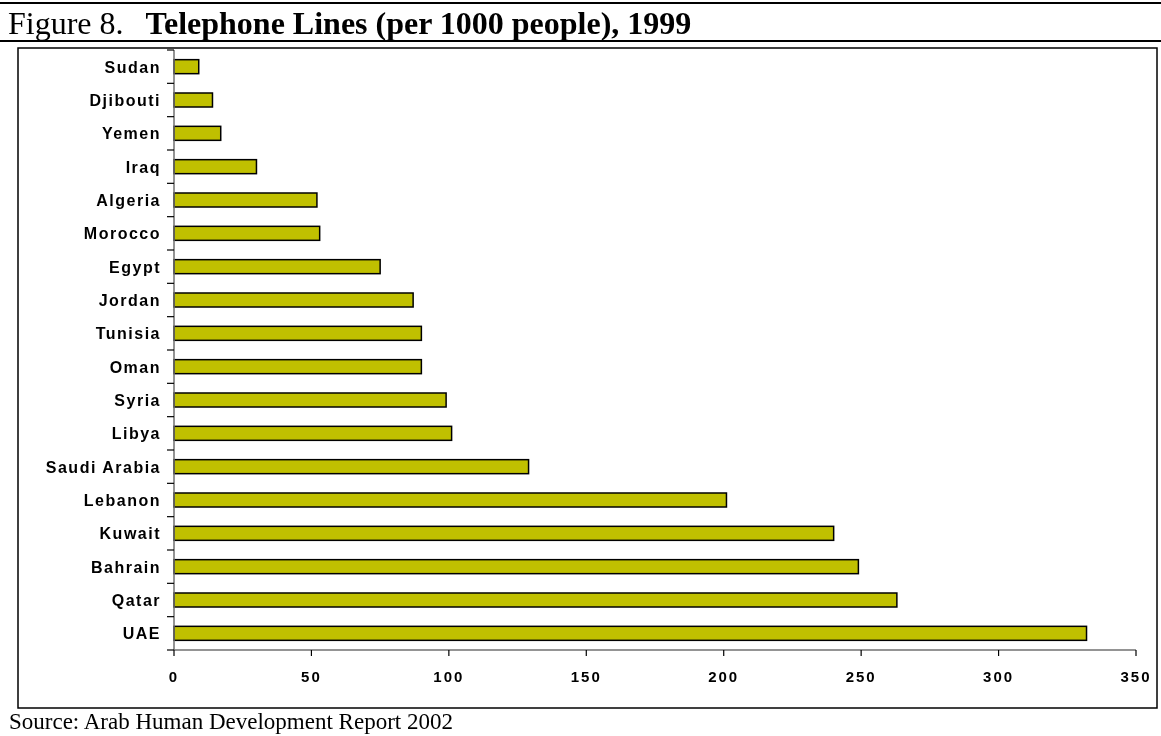 This screenshot has height=736, width=1161. I want to click on y-tick-label: Tunisia, so click(128, 333).